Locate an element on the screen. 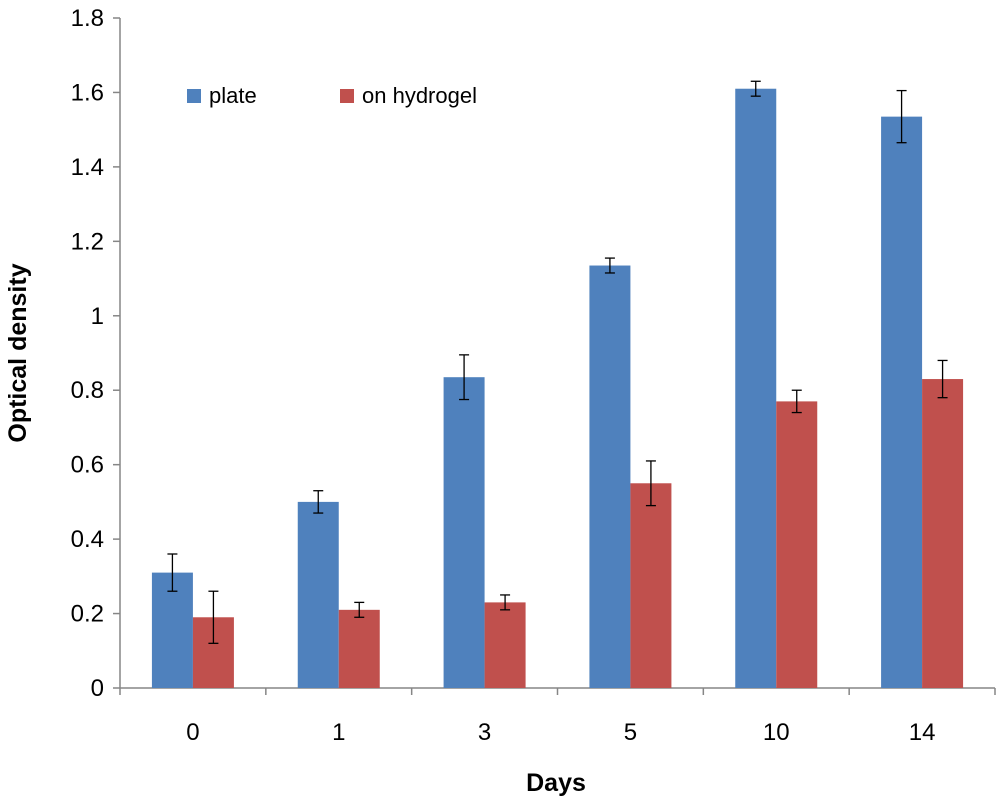 This screenshot has height=800, width=1000. x-tick-label: 0 is located at coordinates (192, 732).